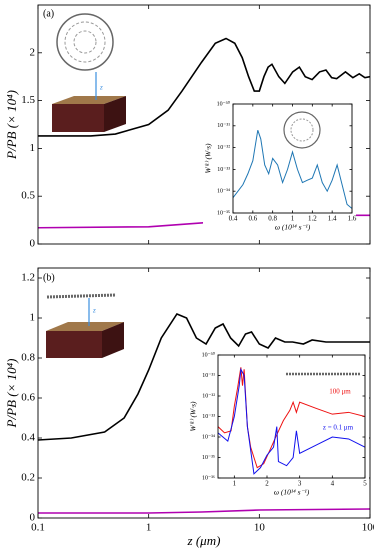  What do you see at coordinates (260, 528) in the screenshot?
I see `x-tick-label: 10` at bounding box center [260, 528].